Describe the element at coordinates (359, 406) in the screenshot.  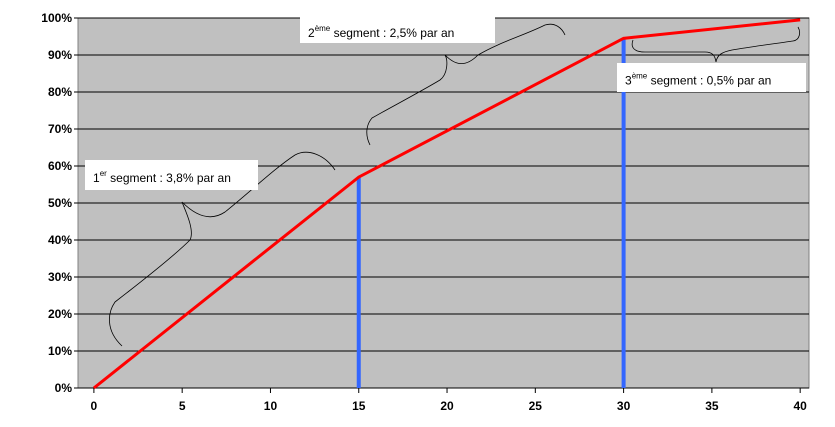
I see `x-tick-label: 15` at that location.